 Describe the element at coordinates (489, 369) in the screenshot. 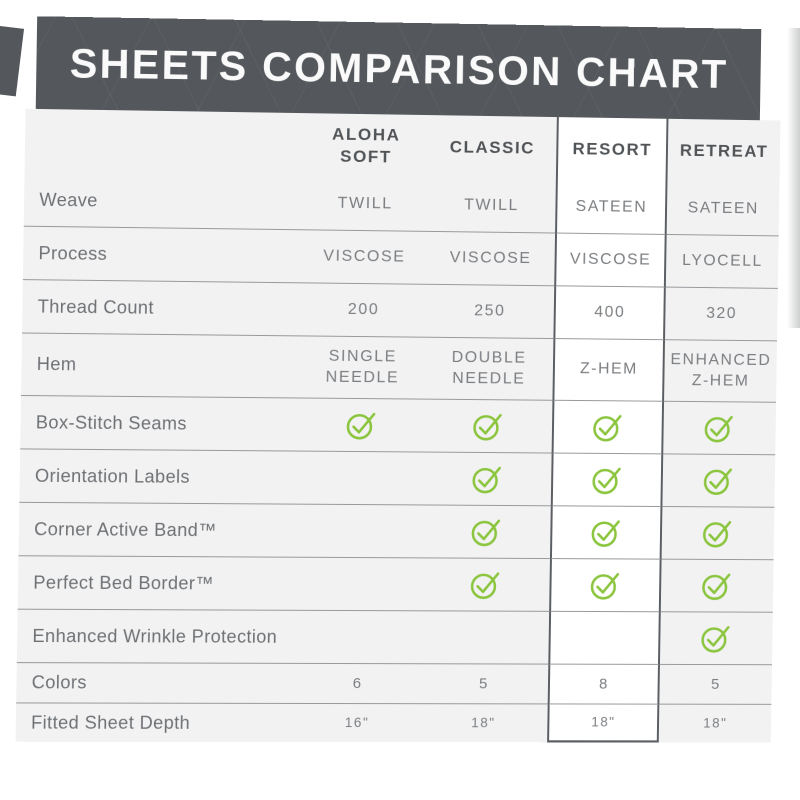

I see `value-cell: DOUBLE NEEDLE` at that location.